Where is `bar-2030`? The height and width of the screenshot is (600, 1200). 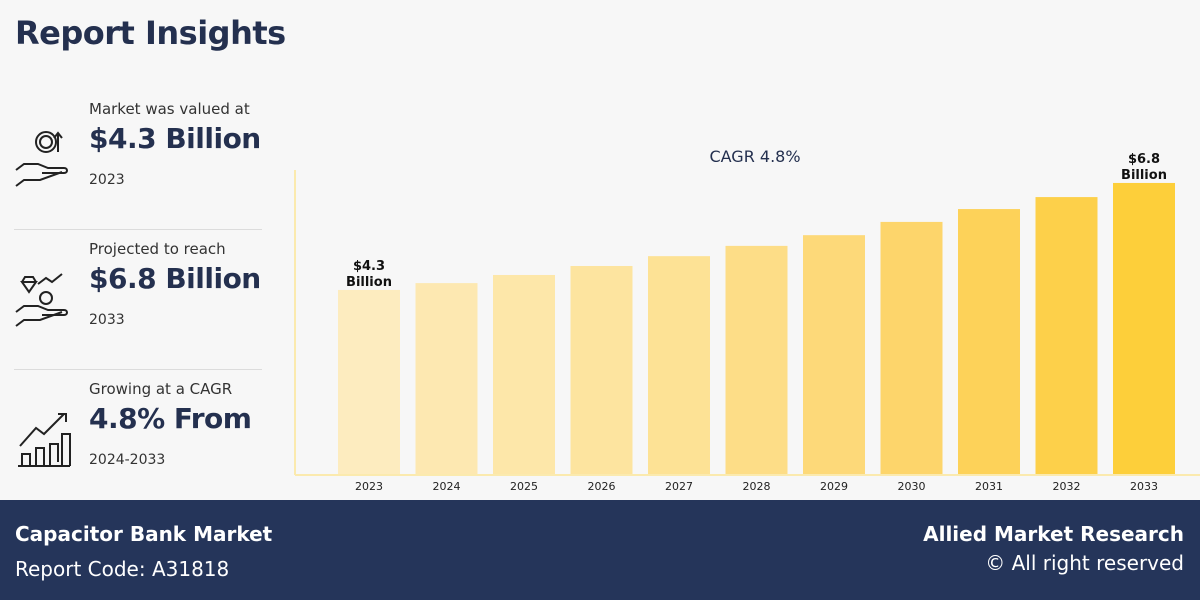
bar-2030 is located at coordinates (911, 347).